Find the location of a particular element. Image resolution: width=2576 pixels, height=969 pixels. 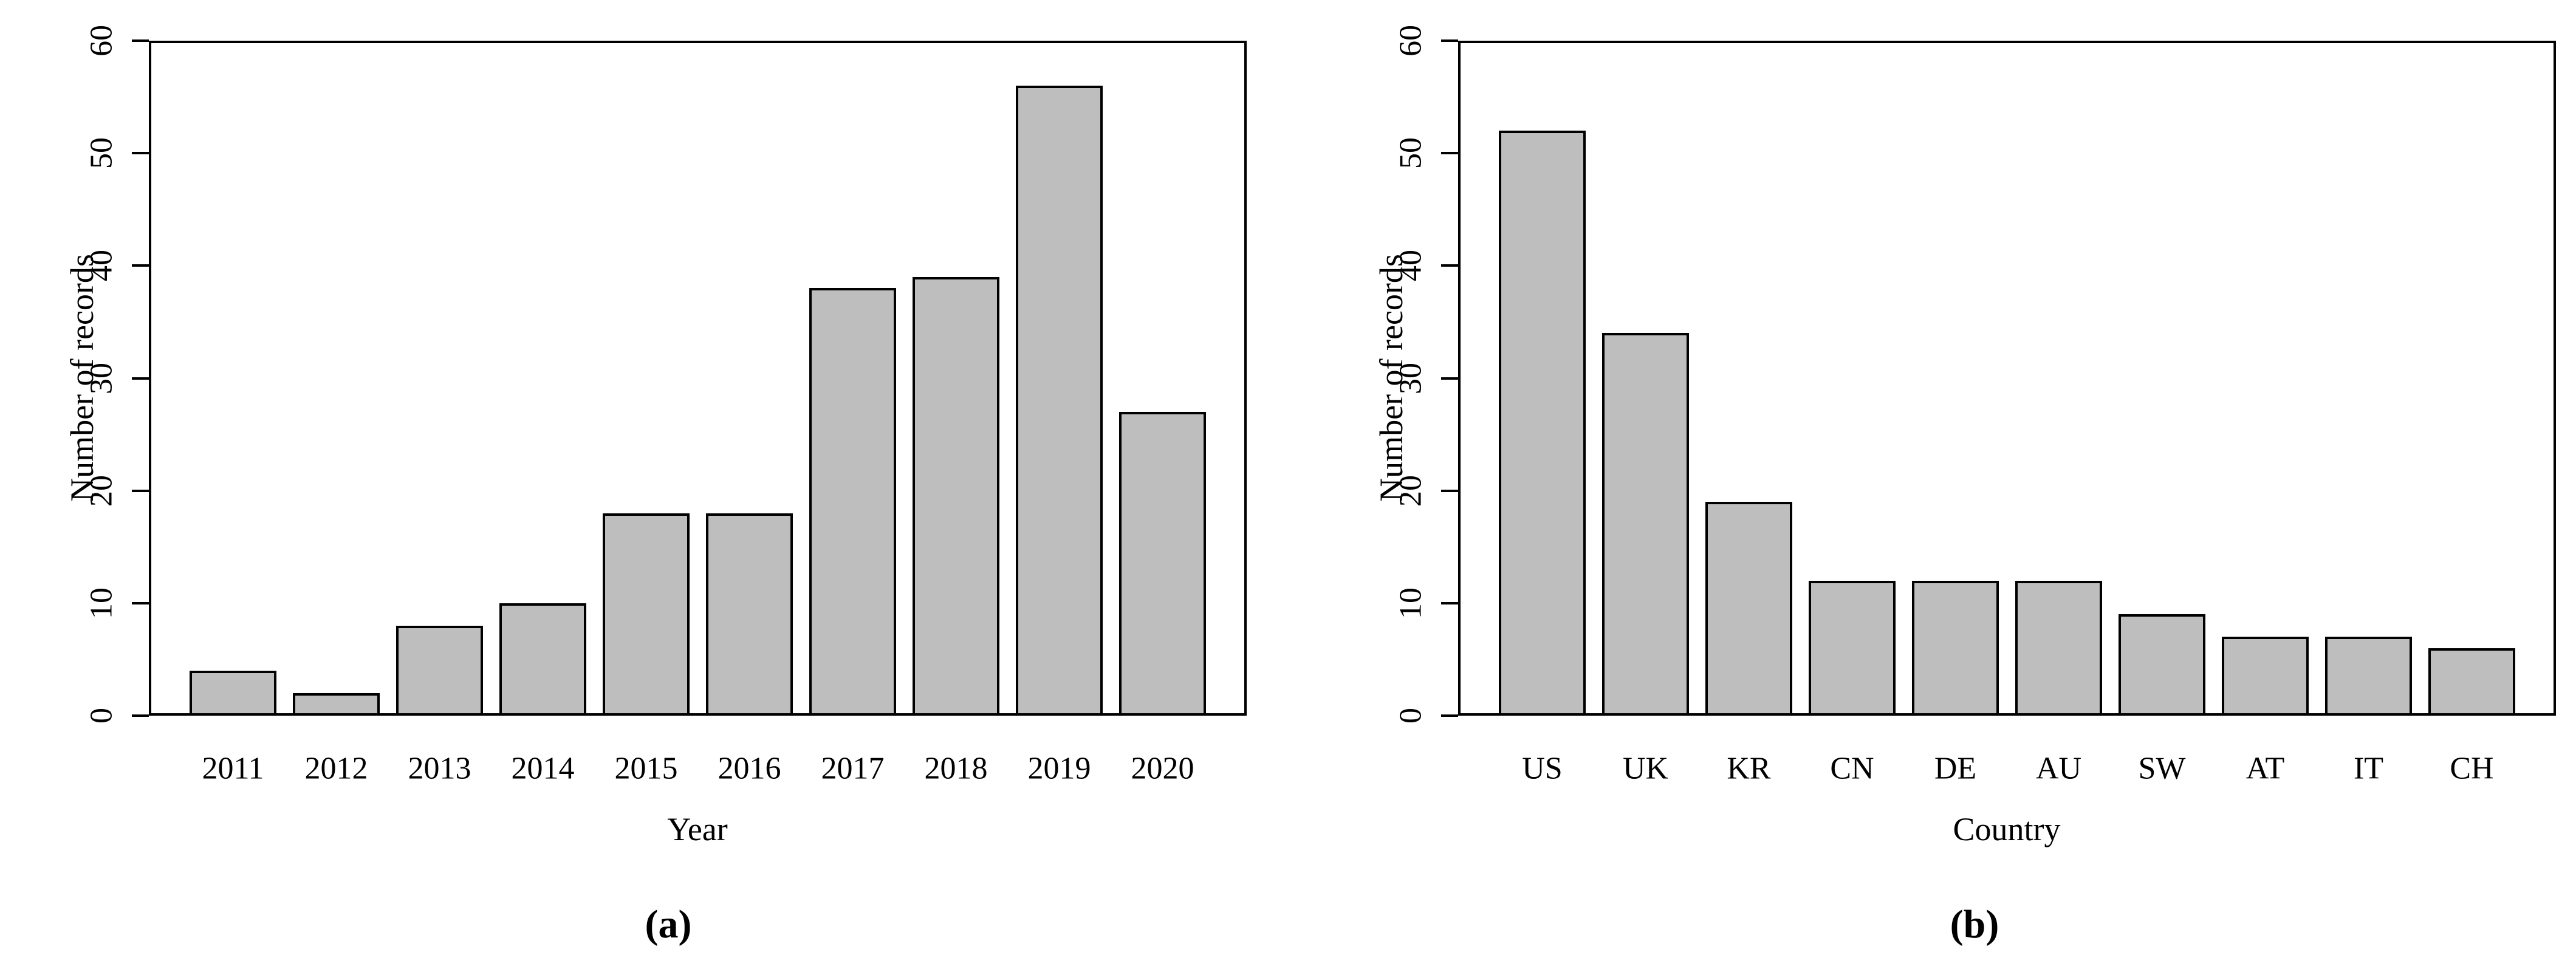

x-axis-tick-label-a: 2016 is located at coordinates (750, 768).